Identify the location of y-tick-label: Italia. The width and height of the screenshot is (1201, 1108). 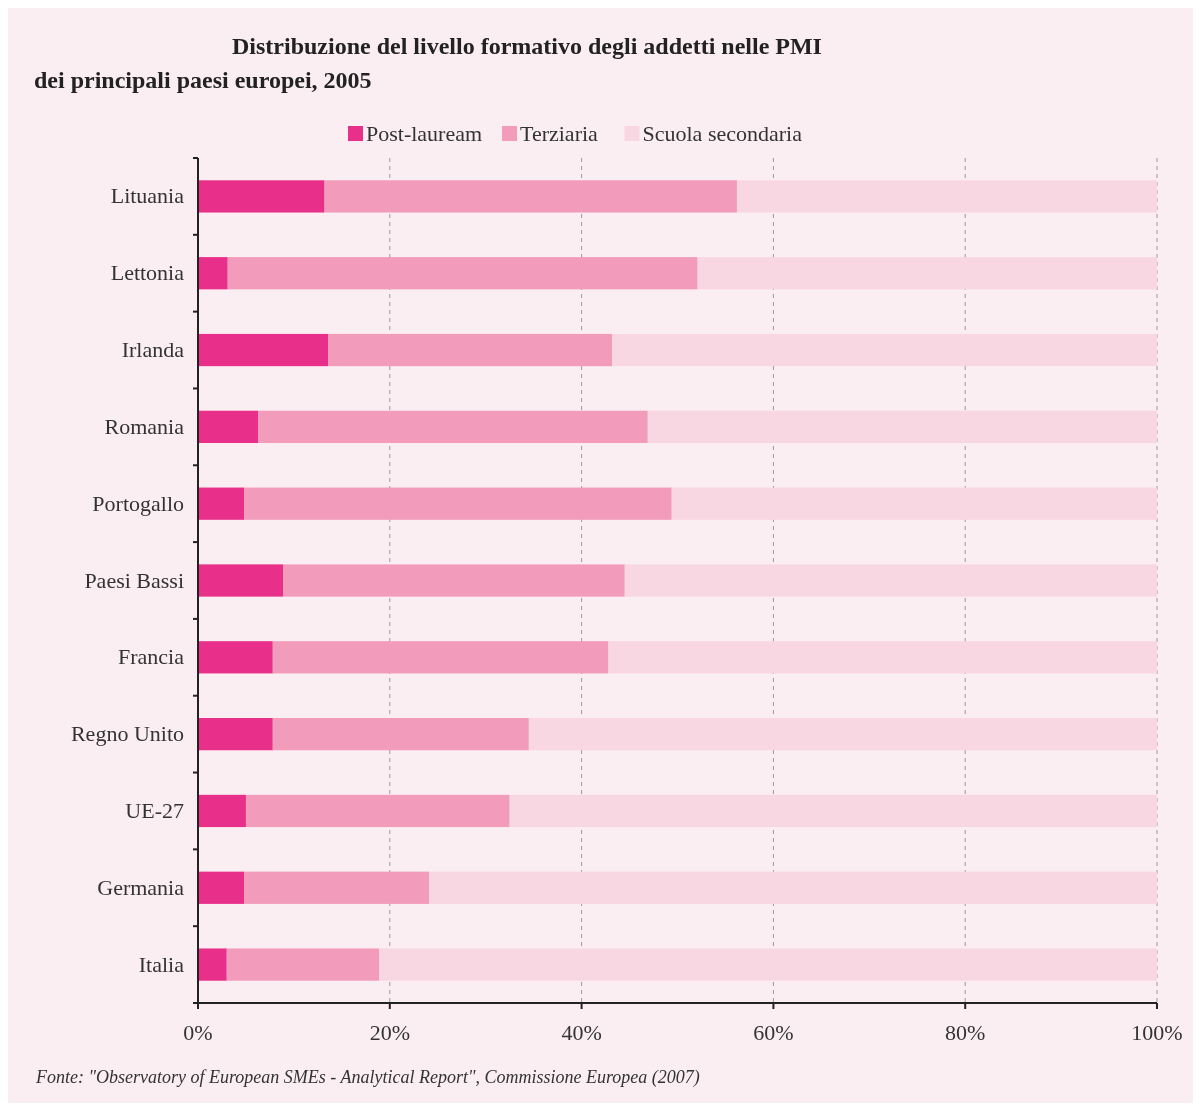
(161, 964).